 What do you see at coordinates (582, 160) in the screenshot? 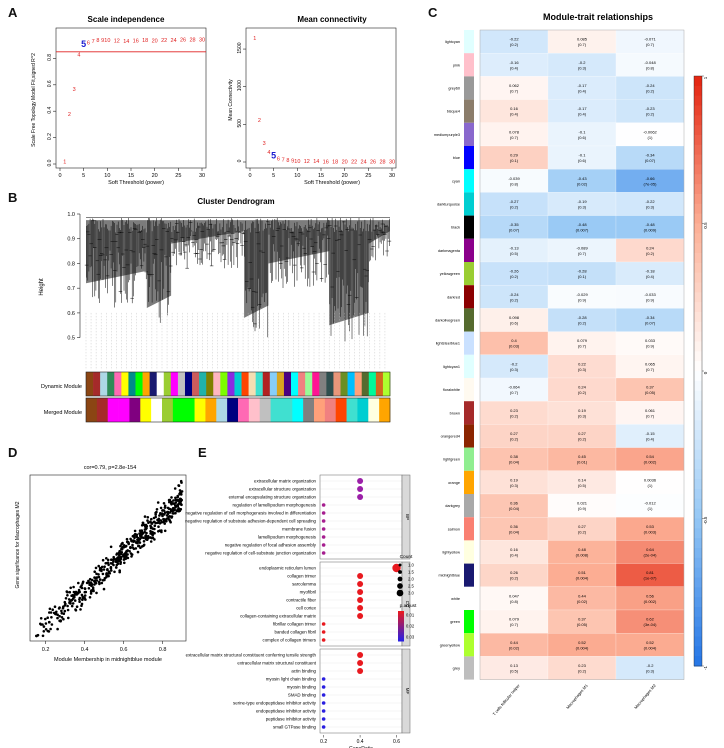
I see `heatmap-cell-pvalue: (0.6)` at bounding box center [582, 160].